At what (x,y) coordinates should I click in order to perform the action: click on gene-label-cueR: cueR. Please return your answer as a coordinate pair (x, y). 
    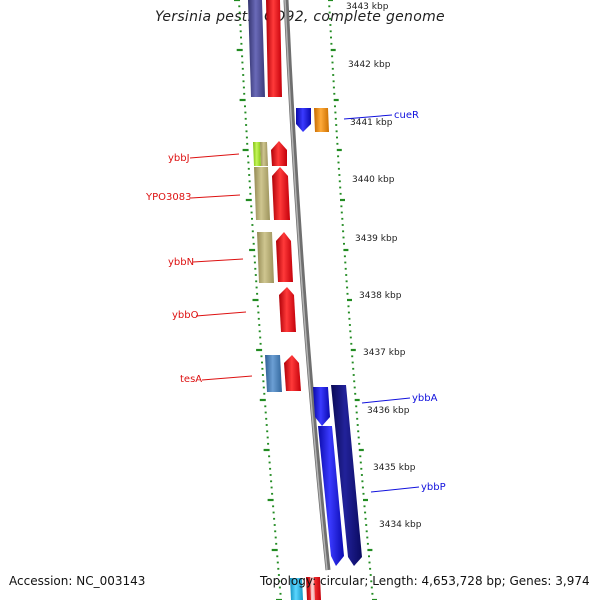
    Looking at the image, I should click on (406, 115).